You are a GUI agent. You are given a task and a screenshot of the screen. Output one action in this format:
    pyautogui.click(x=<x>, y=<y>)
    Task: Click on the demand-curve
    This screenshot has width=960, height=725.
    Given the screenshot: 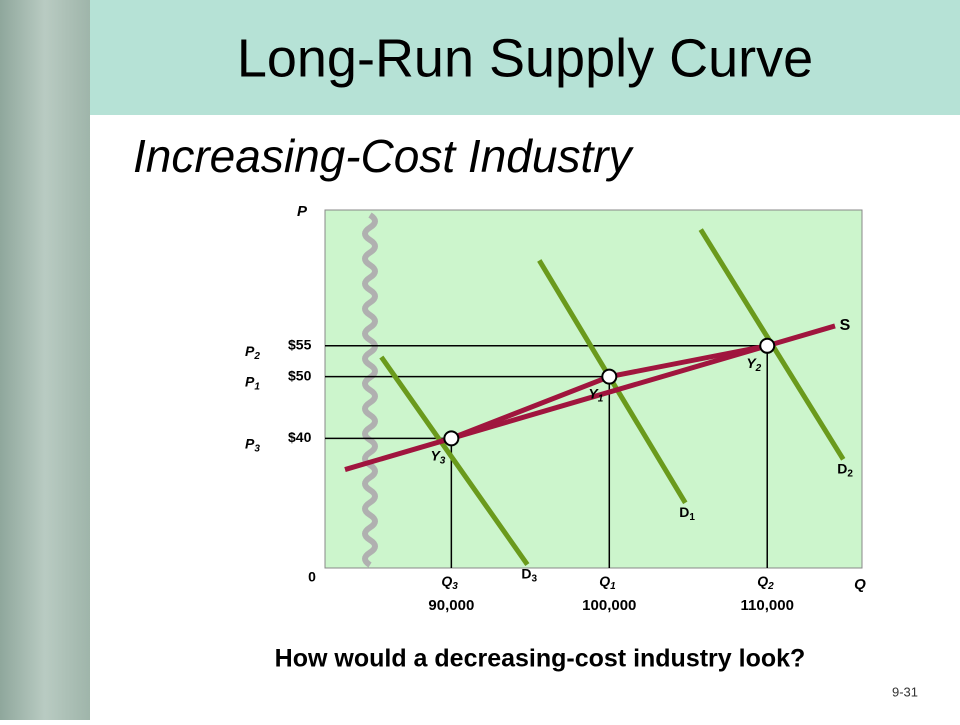 What is the action you would take?
    pyautogui.click(x=454, y=460)
    